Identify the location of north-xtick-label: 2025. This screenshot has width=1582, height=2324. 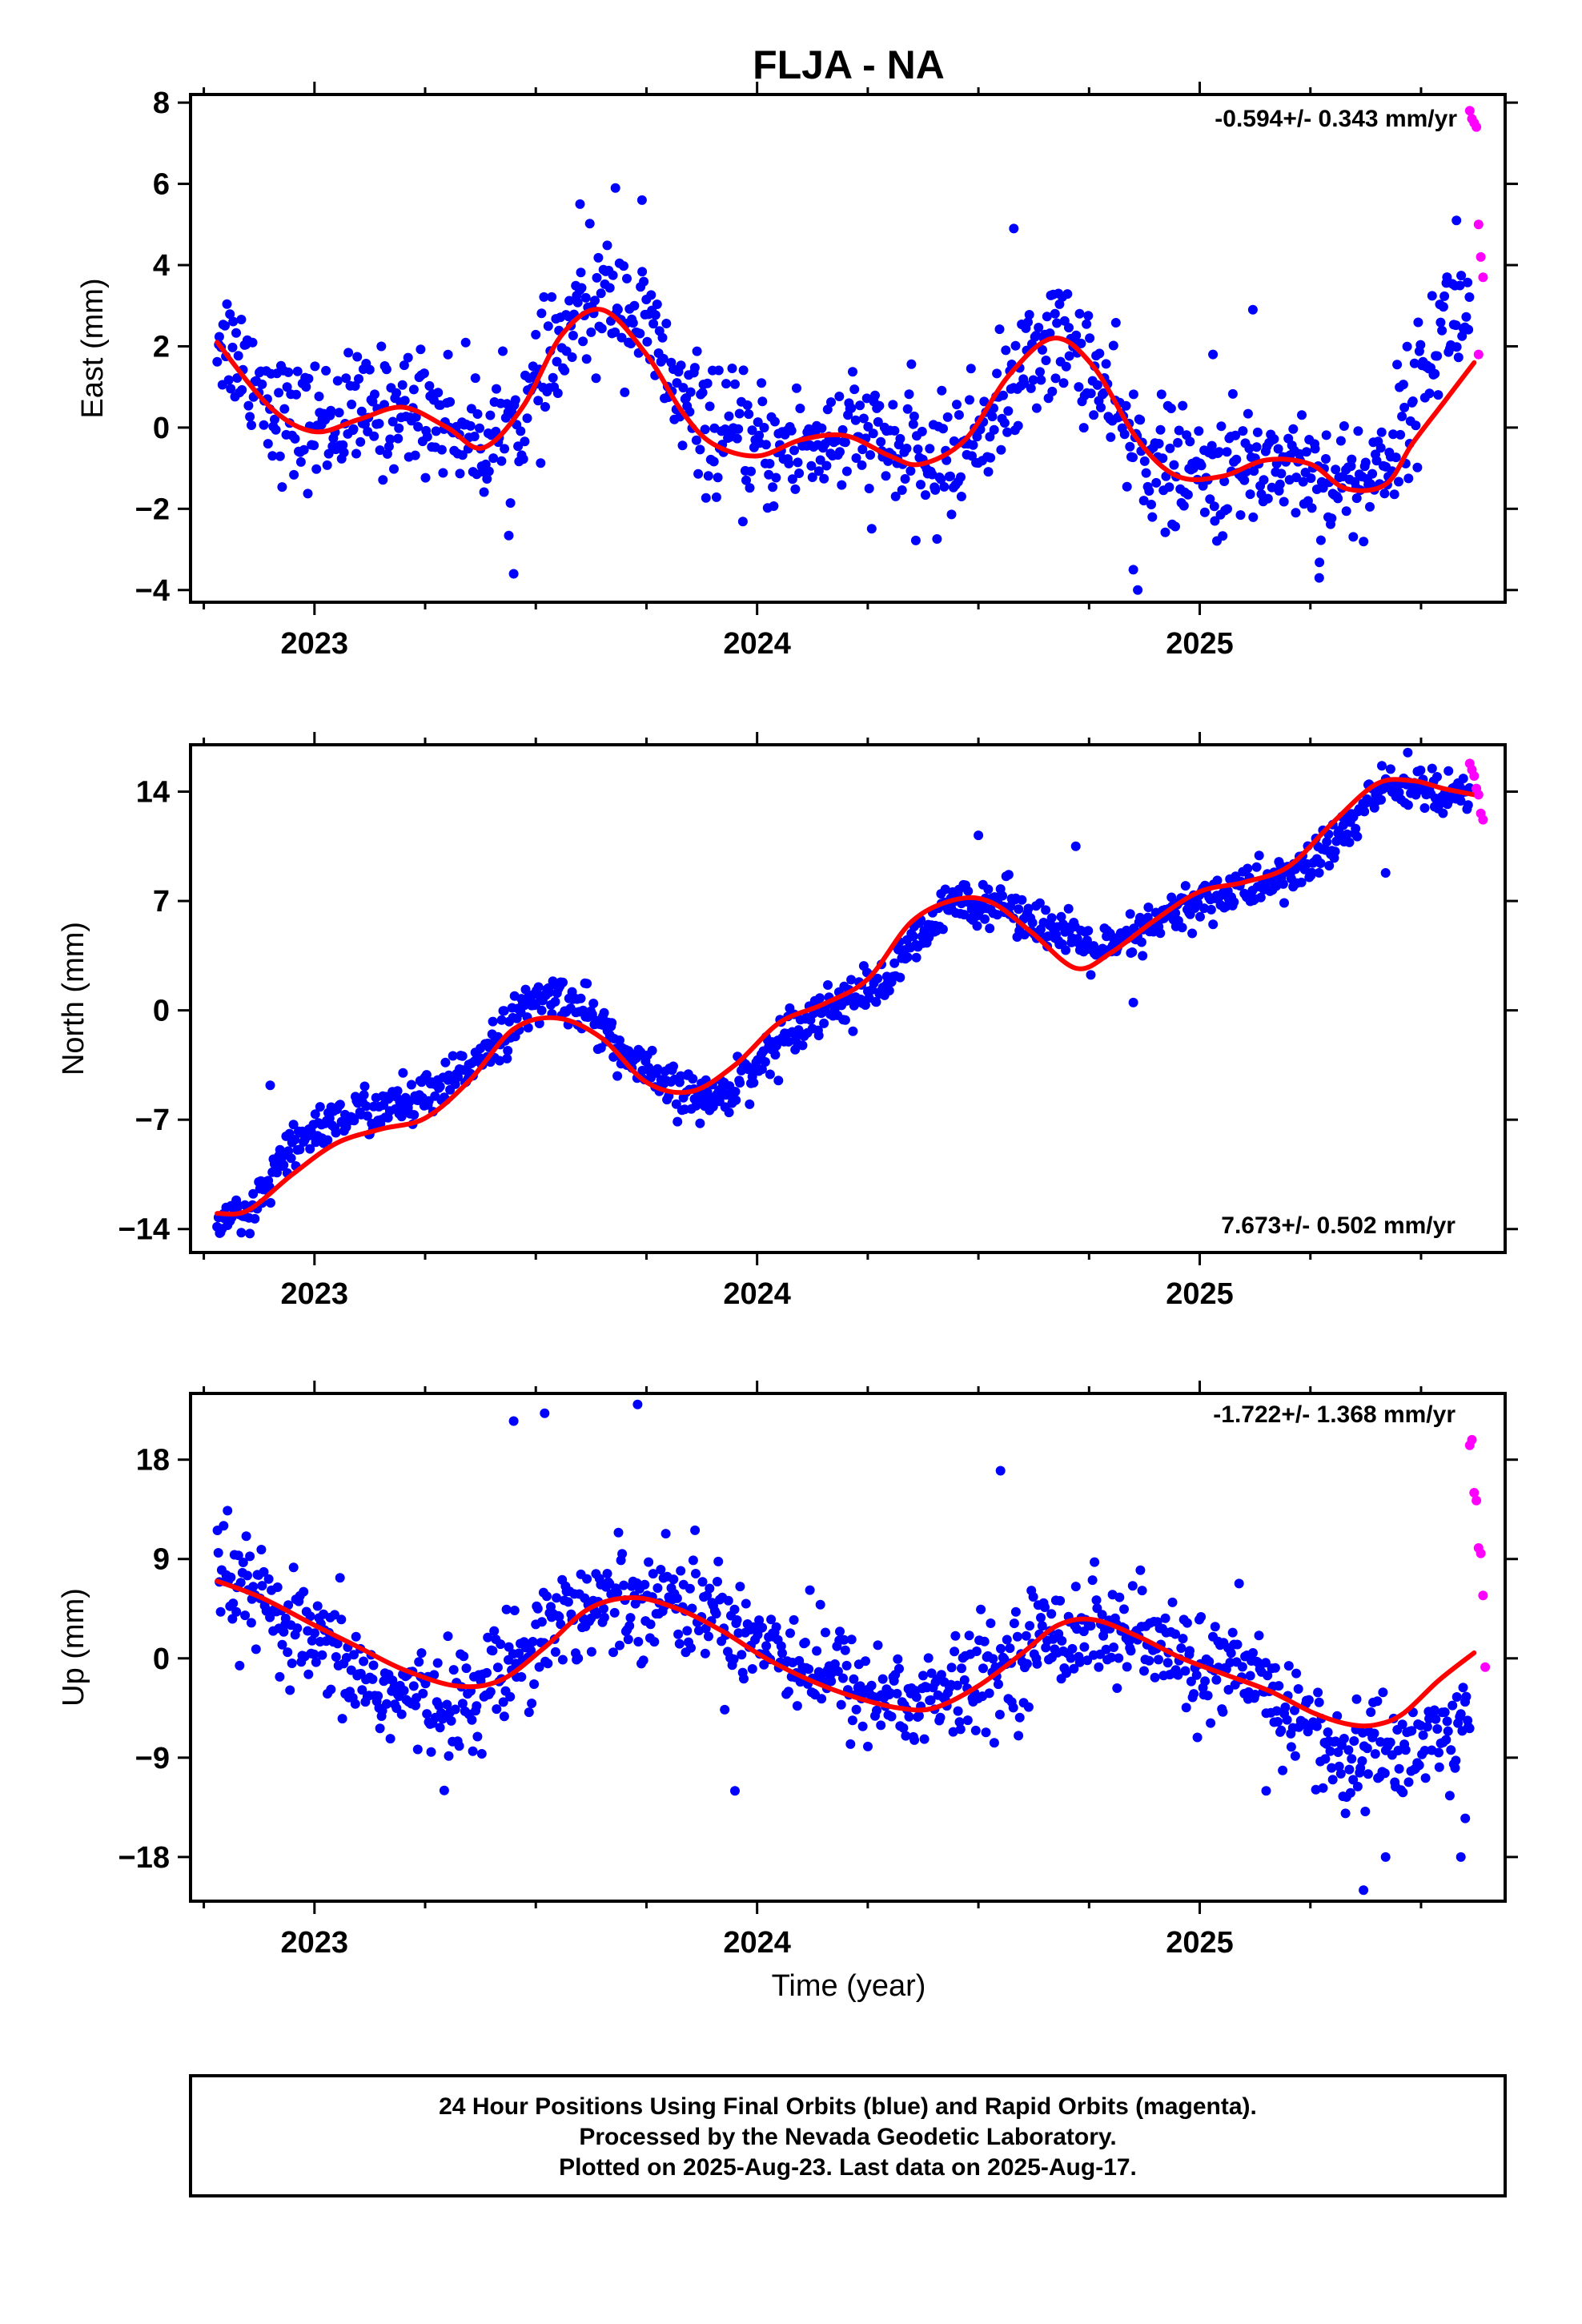
(1200, 1294).